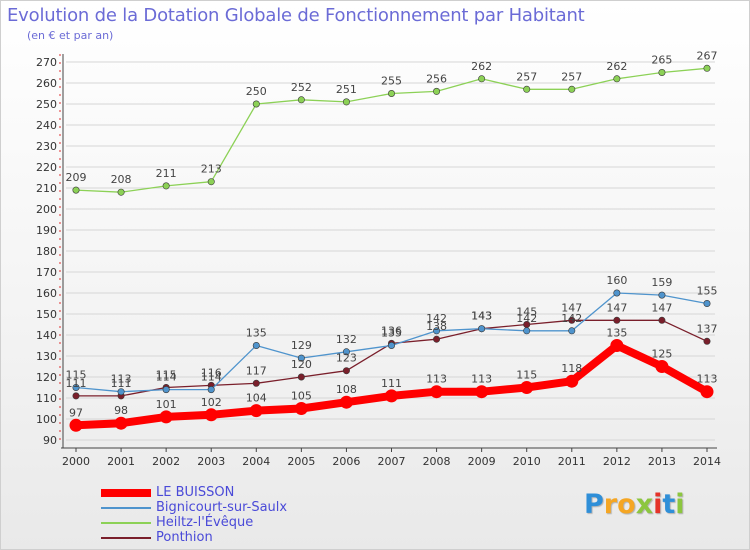 The height and width of the screenshot is (550, 750). What do you see at coordinates (166, 404) in the screenshot?
I see `data-label: 101` at bounding box center [166, 404].